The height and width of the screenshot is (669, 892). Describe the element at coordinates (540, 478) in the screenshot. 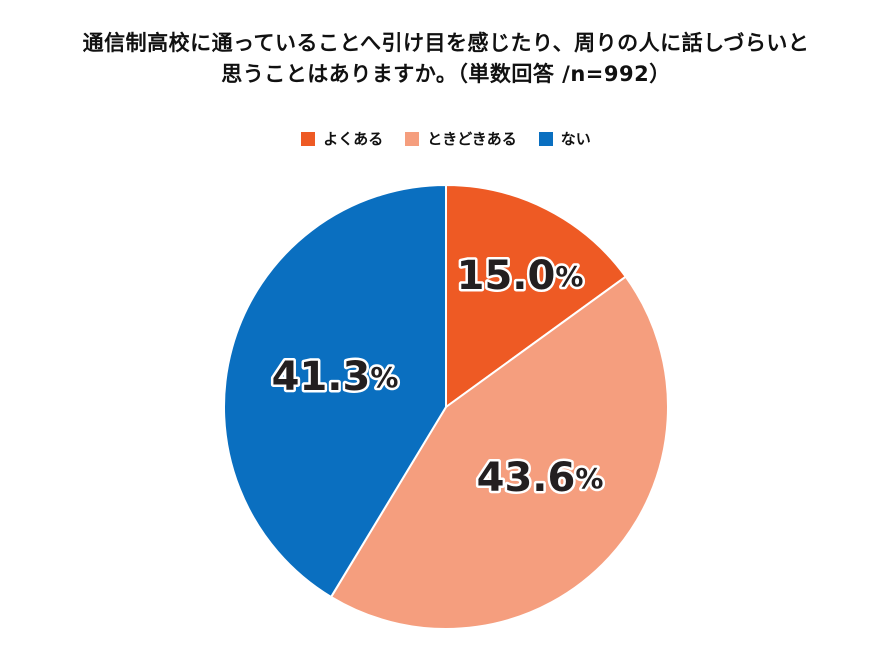

I see `label-tokidoki: 43.6%` at that location.